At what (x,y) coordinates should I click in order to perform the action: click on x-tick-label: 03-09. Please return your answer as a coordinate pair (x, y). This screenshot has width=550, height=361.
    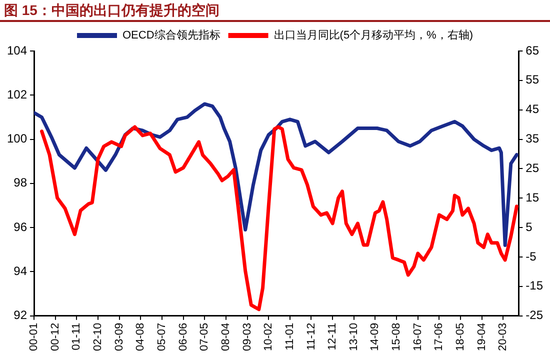
    Looking at the image, I should click on (119, 337).